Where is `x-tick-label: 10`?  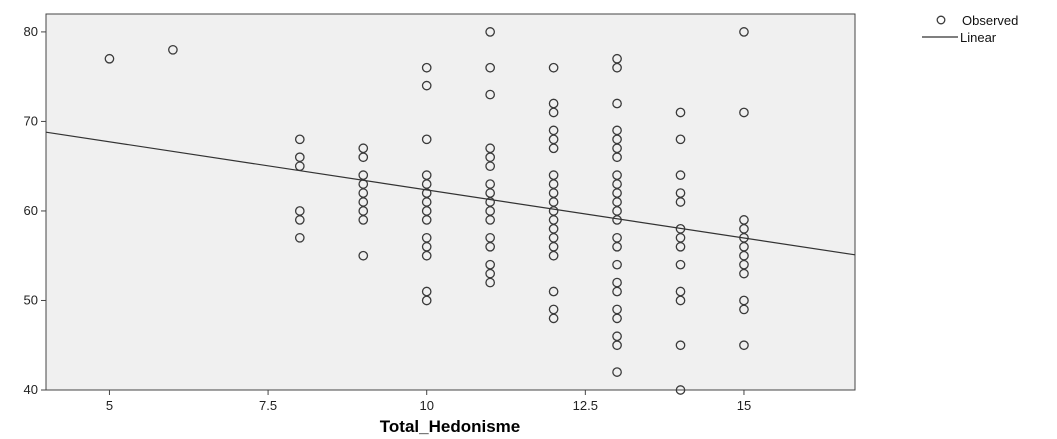
x-tick-label: 10 is located at coordinates (426, 405).